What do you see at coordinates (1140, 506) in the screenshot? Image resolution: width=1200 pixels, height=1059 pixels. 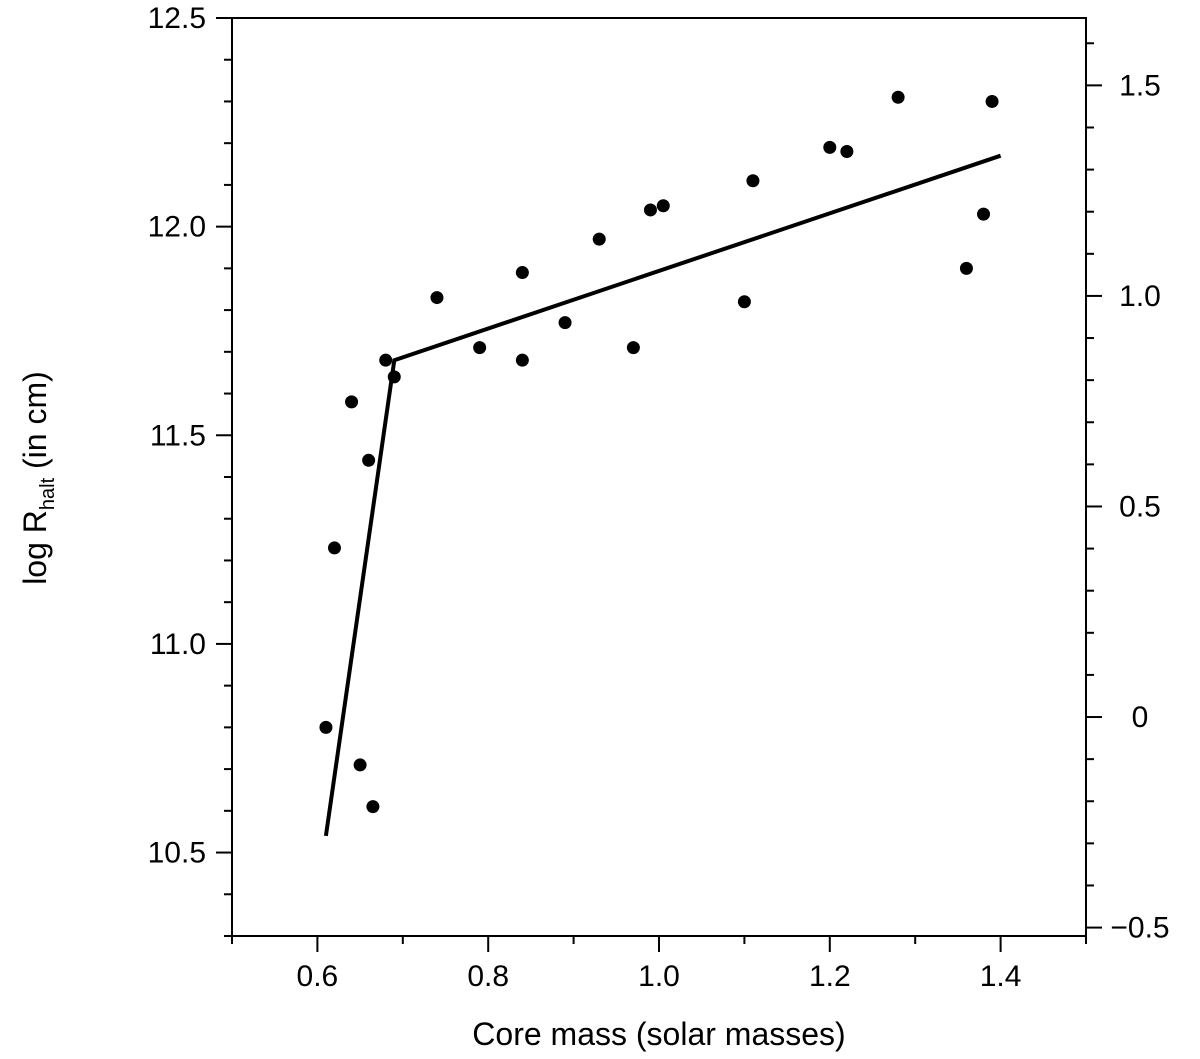 I see `y2-tick-label: 0.5` at bounding box center [1140, 506].